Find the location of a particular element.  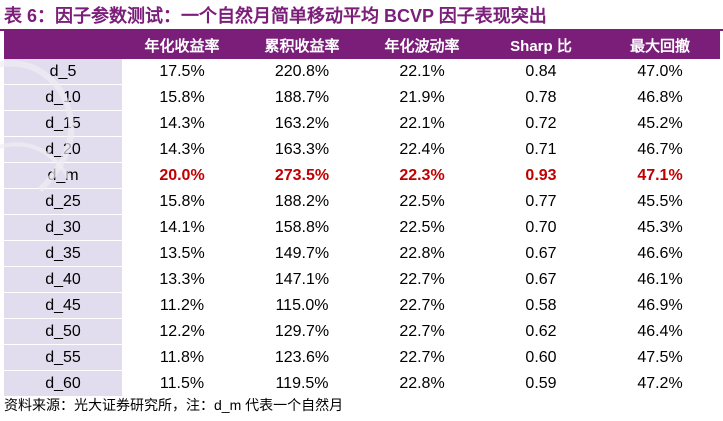

cell-sharp-ratio: 0.93 is located at coordinates (541, 175).